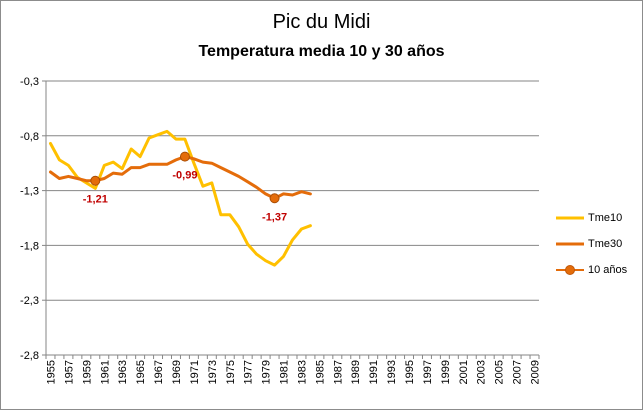  I want to click on legend-swatch-tme10, so click(570, 218).